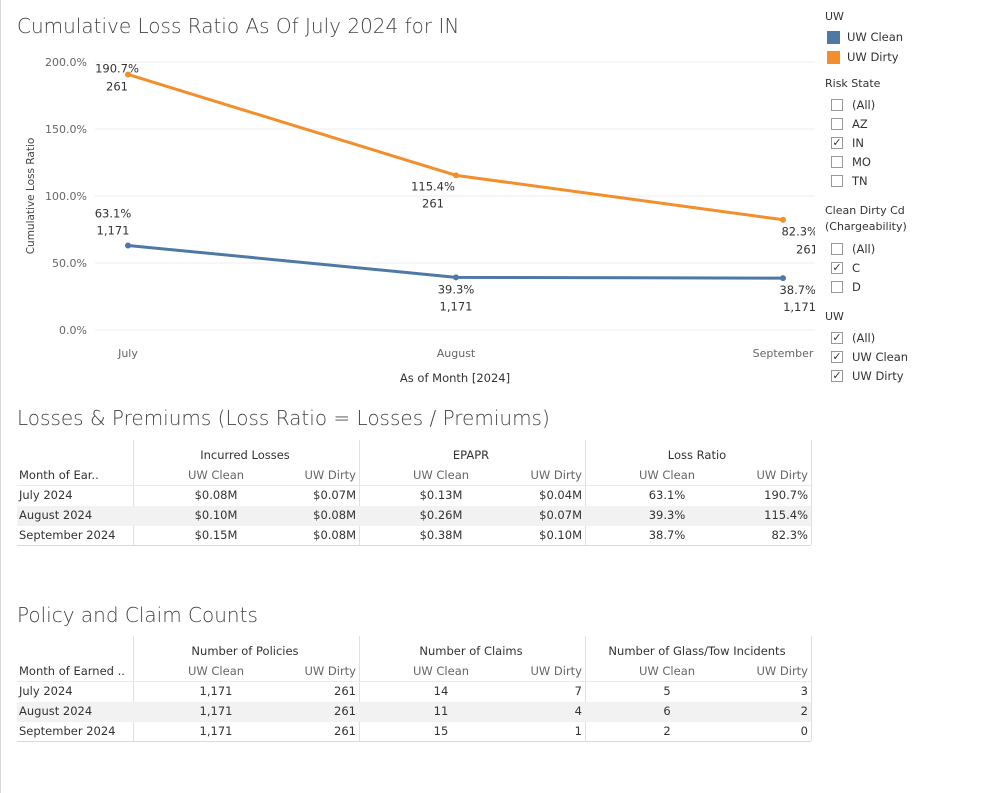 Image resolution: width=992 pixels, height=793 pixels. I want to click on clean-dirty-option-label: C, so click(856, 268).